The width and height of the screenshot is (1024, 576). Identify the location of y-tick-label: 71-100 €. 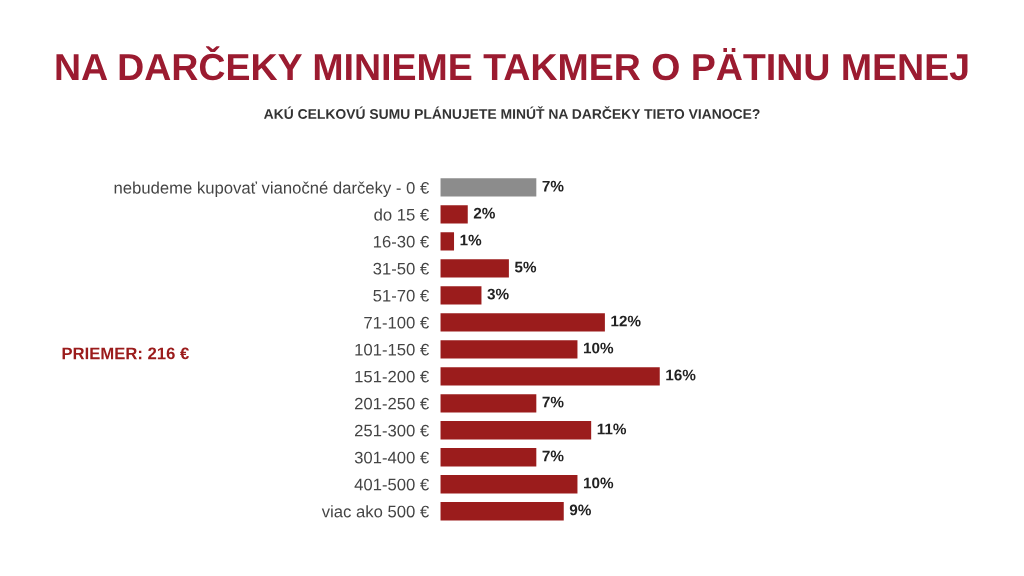
(396, 322).